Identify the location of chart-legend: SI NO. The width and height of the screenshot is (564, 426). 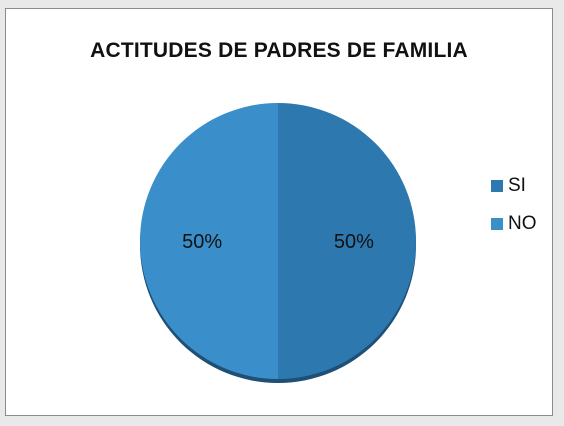
(514, 205).